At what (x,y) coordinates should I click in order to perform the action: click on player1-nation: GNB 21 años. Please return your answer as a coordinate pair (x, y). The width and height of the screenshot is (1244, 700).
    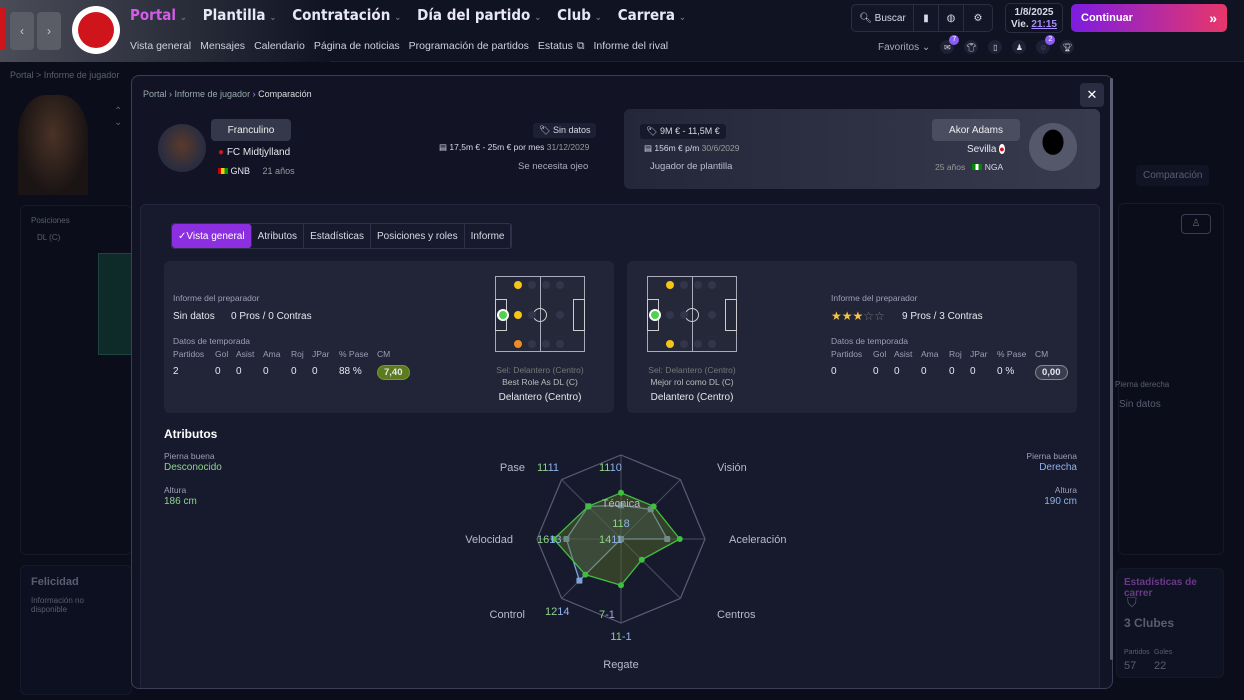
    Looking at the image, I should click on (256, 171).